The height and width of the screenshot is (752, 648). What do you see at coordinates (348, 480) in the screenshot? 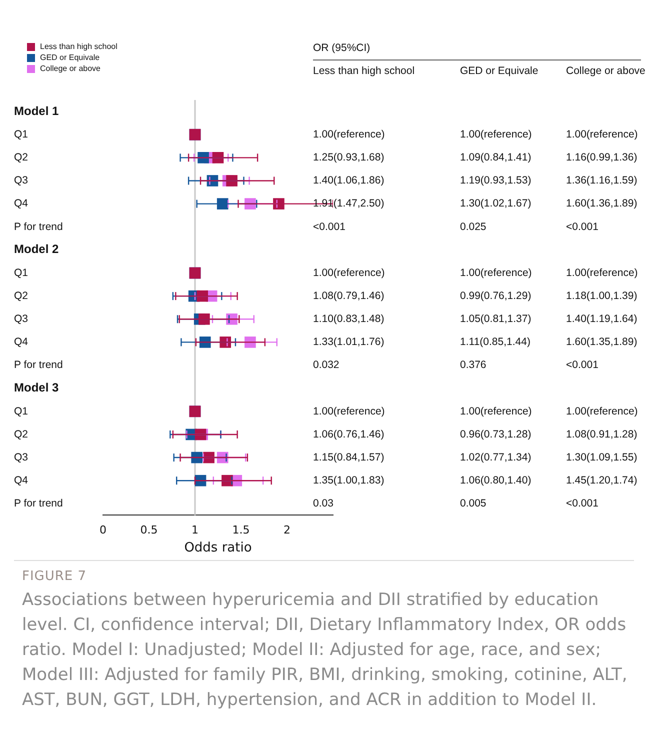
I see `data-label: 1.35(1.00,1.83)` at bounding box center [348, 480].